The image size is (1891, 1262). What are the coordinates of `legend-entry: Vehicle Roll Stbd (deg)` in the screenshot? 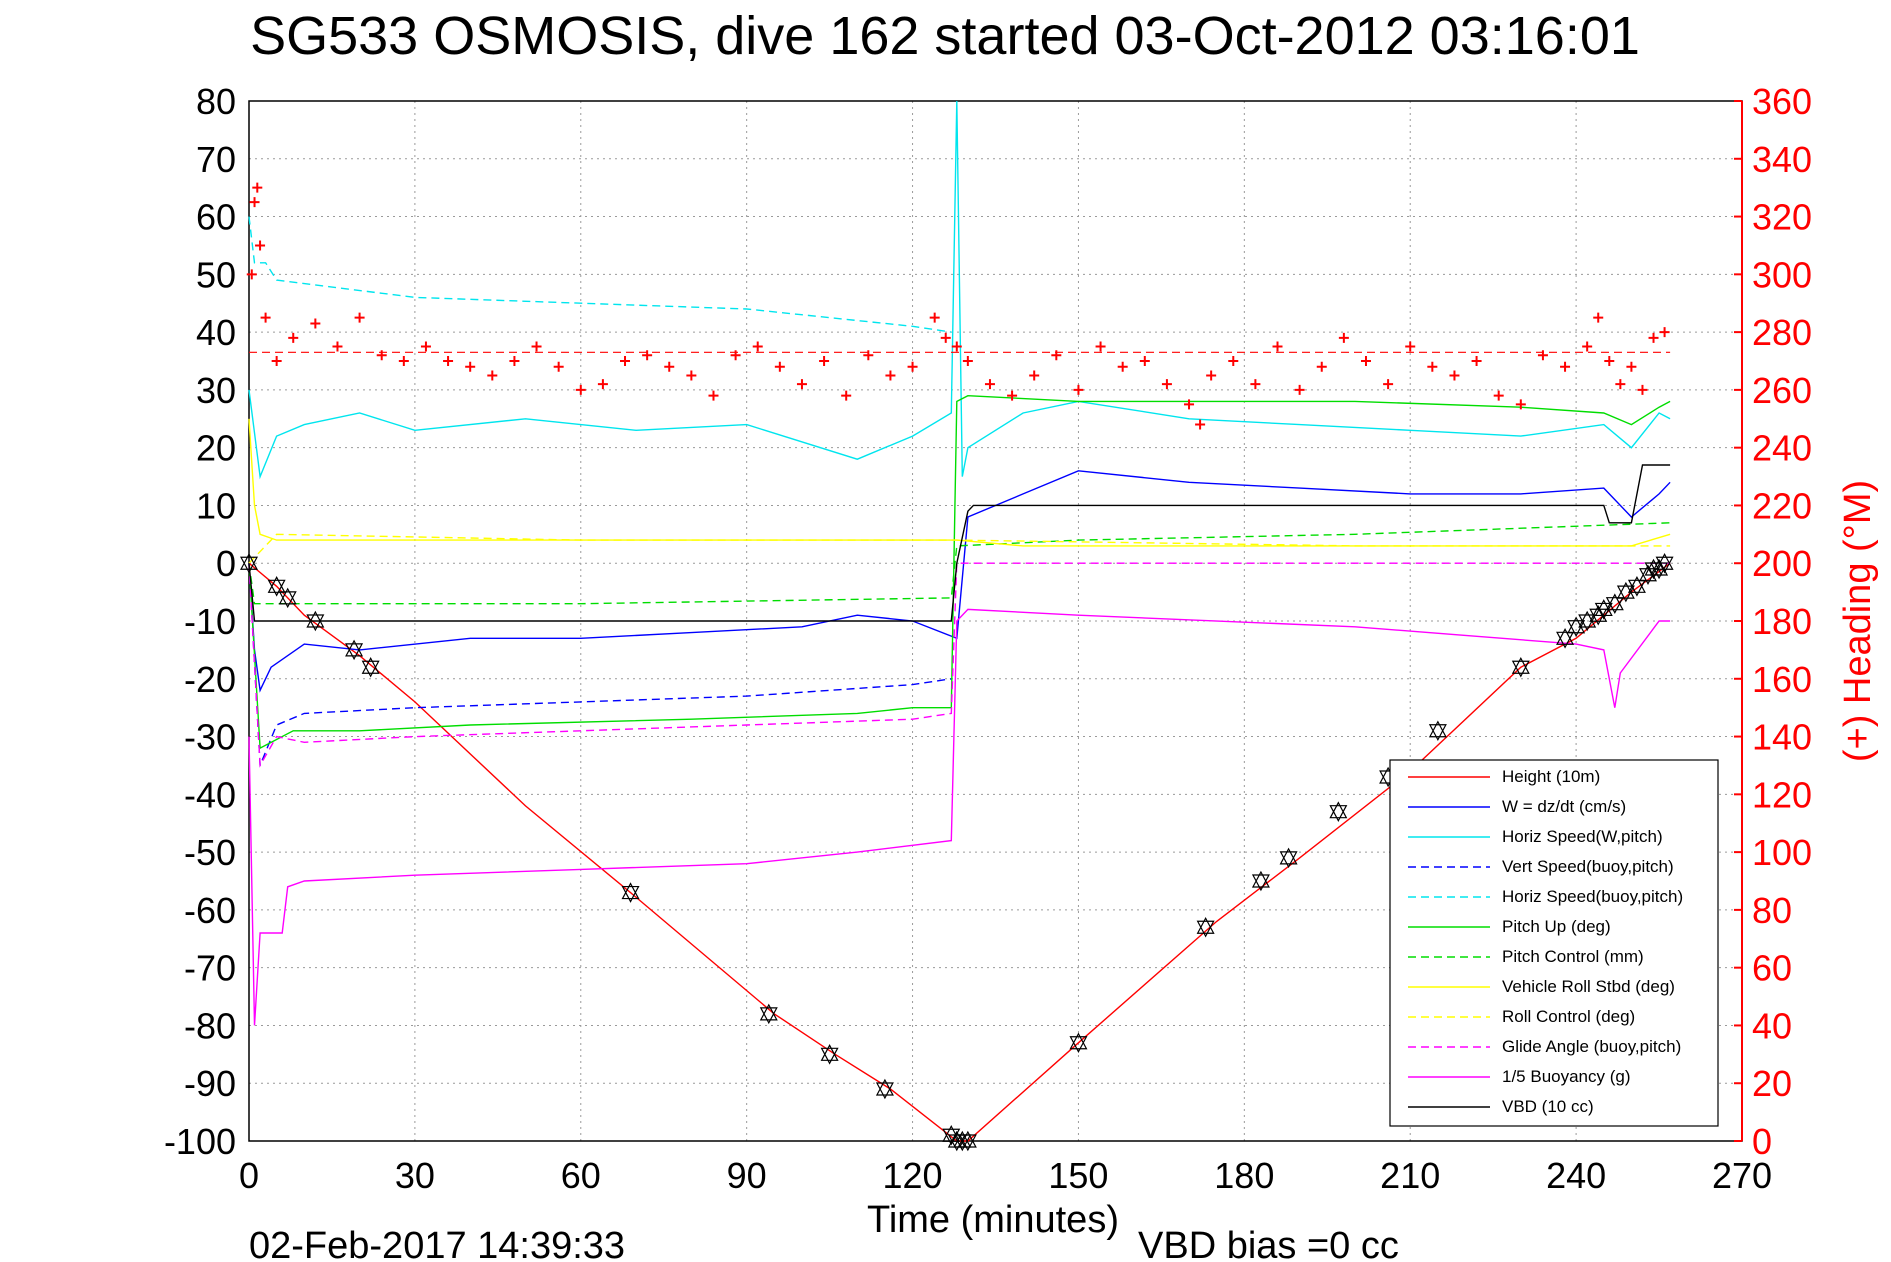 It's located at (1588, 986).